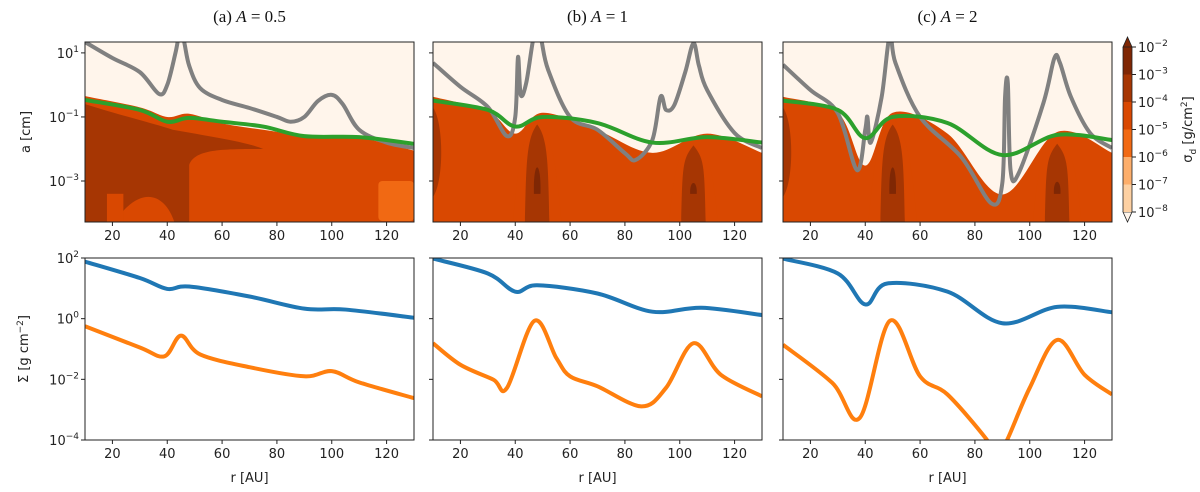  What do you see at coordinates (68, 53) in the screenshot?
I see `y-tick-label: 10¹` at bounding box center [68, 53].